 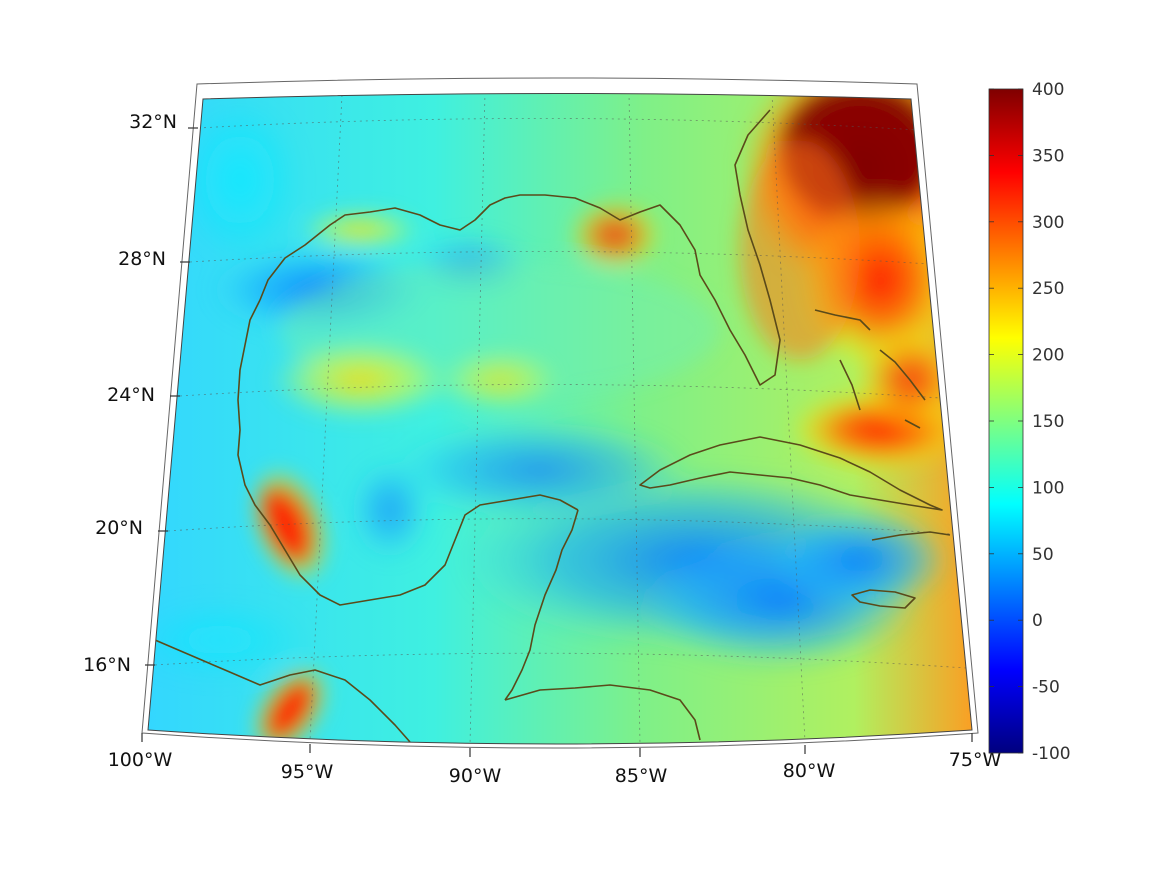 I want to click on colorbar-tick-label: 100, so click(x=1048, y=488).